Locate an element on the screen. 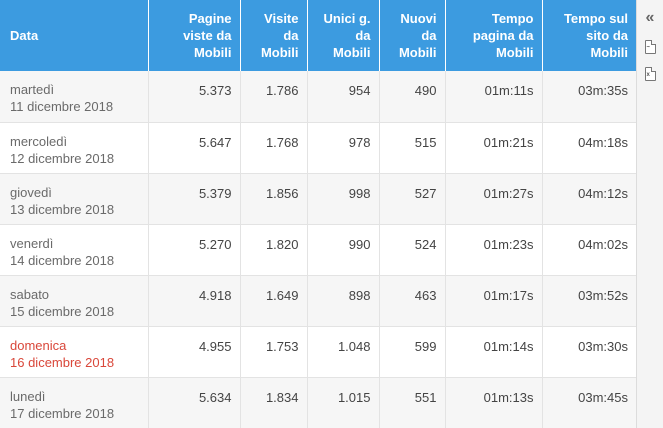 The height and width of the screenshot is (428, 663). date-value: 14 dicembre 2018 is located at coordinates (62, 260).